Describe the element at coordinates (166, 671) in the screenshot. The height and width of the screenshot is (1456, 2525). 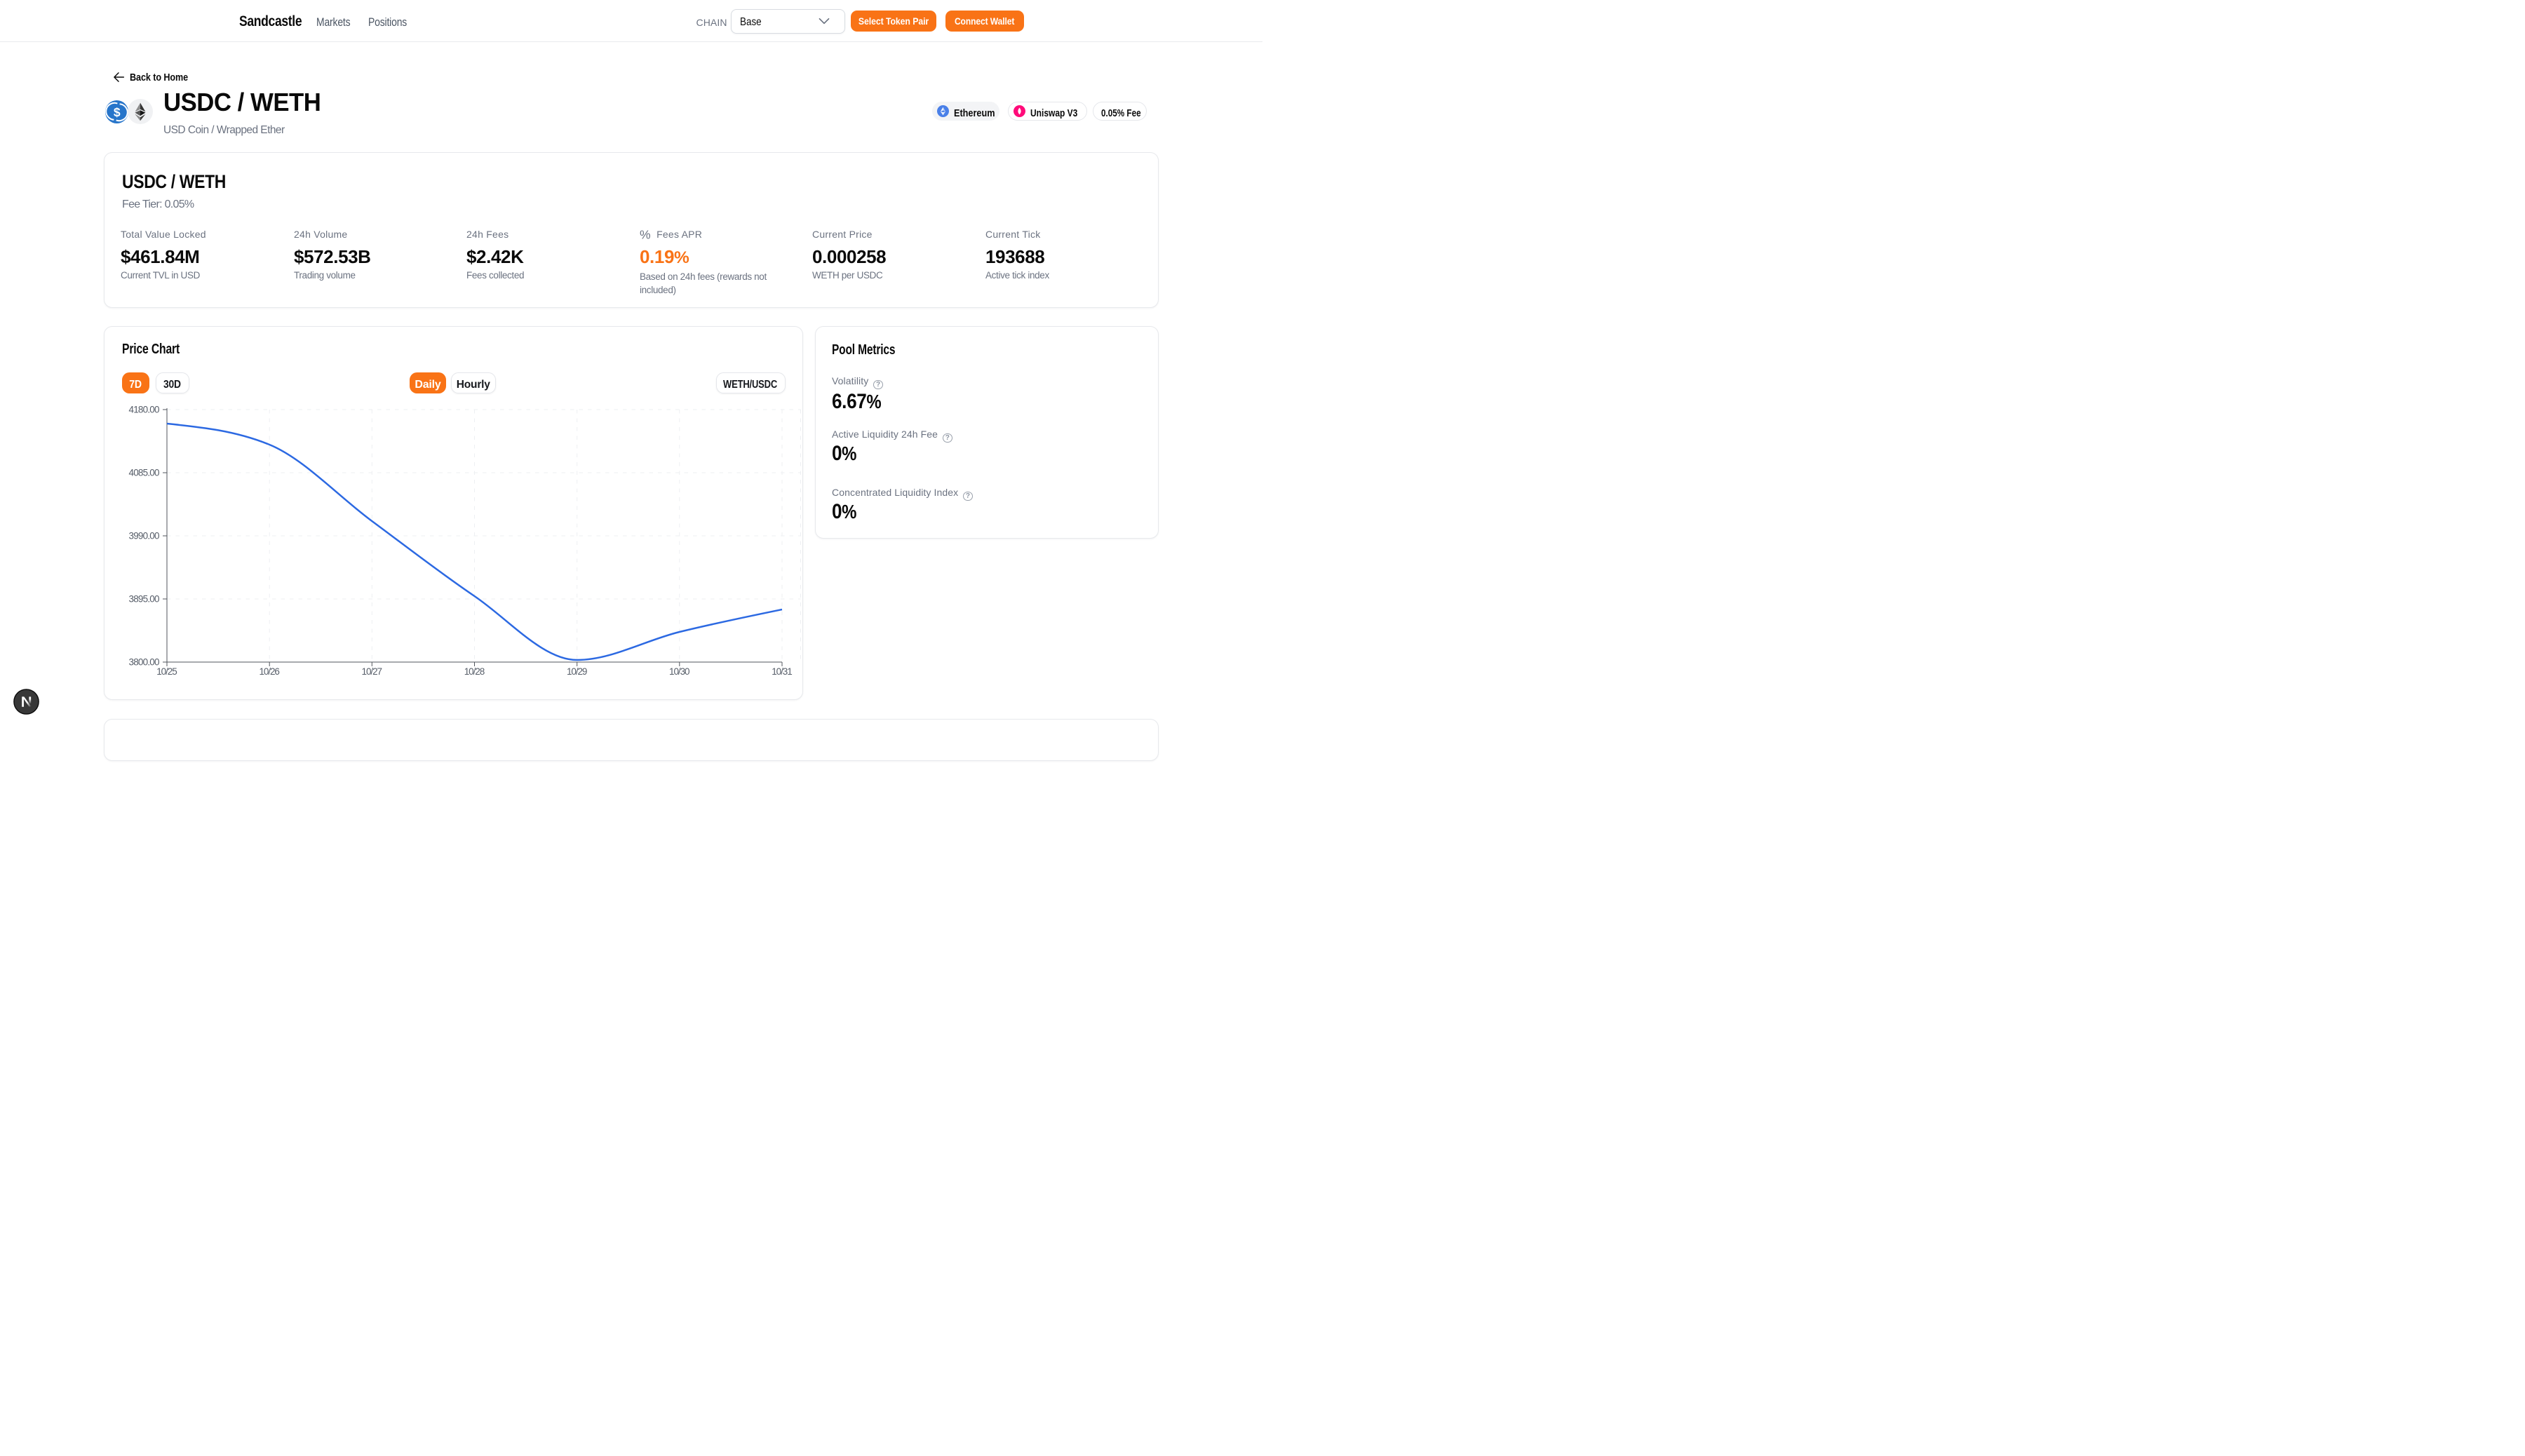
I see `svg-text: 10/25` at that location.